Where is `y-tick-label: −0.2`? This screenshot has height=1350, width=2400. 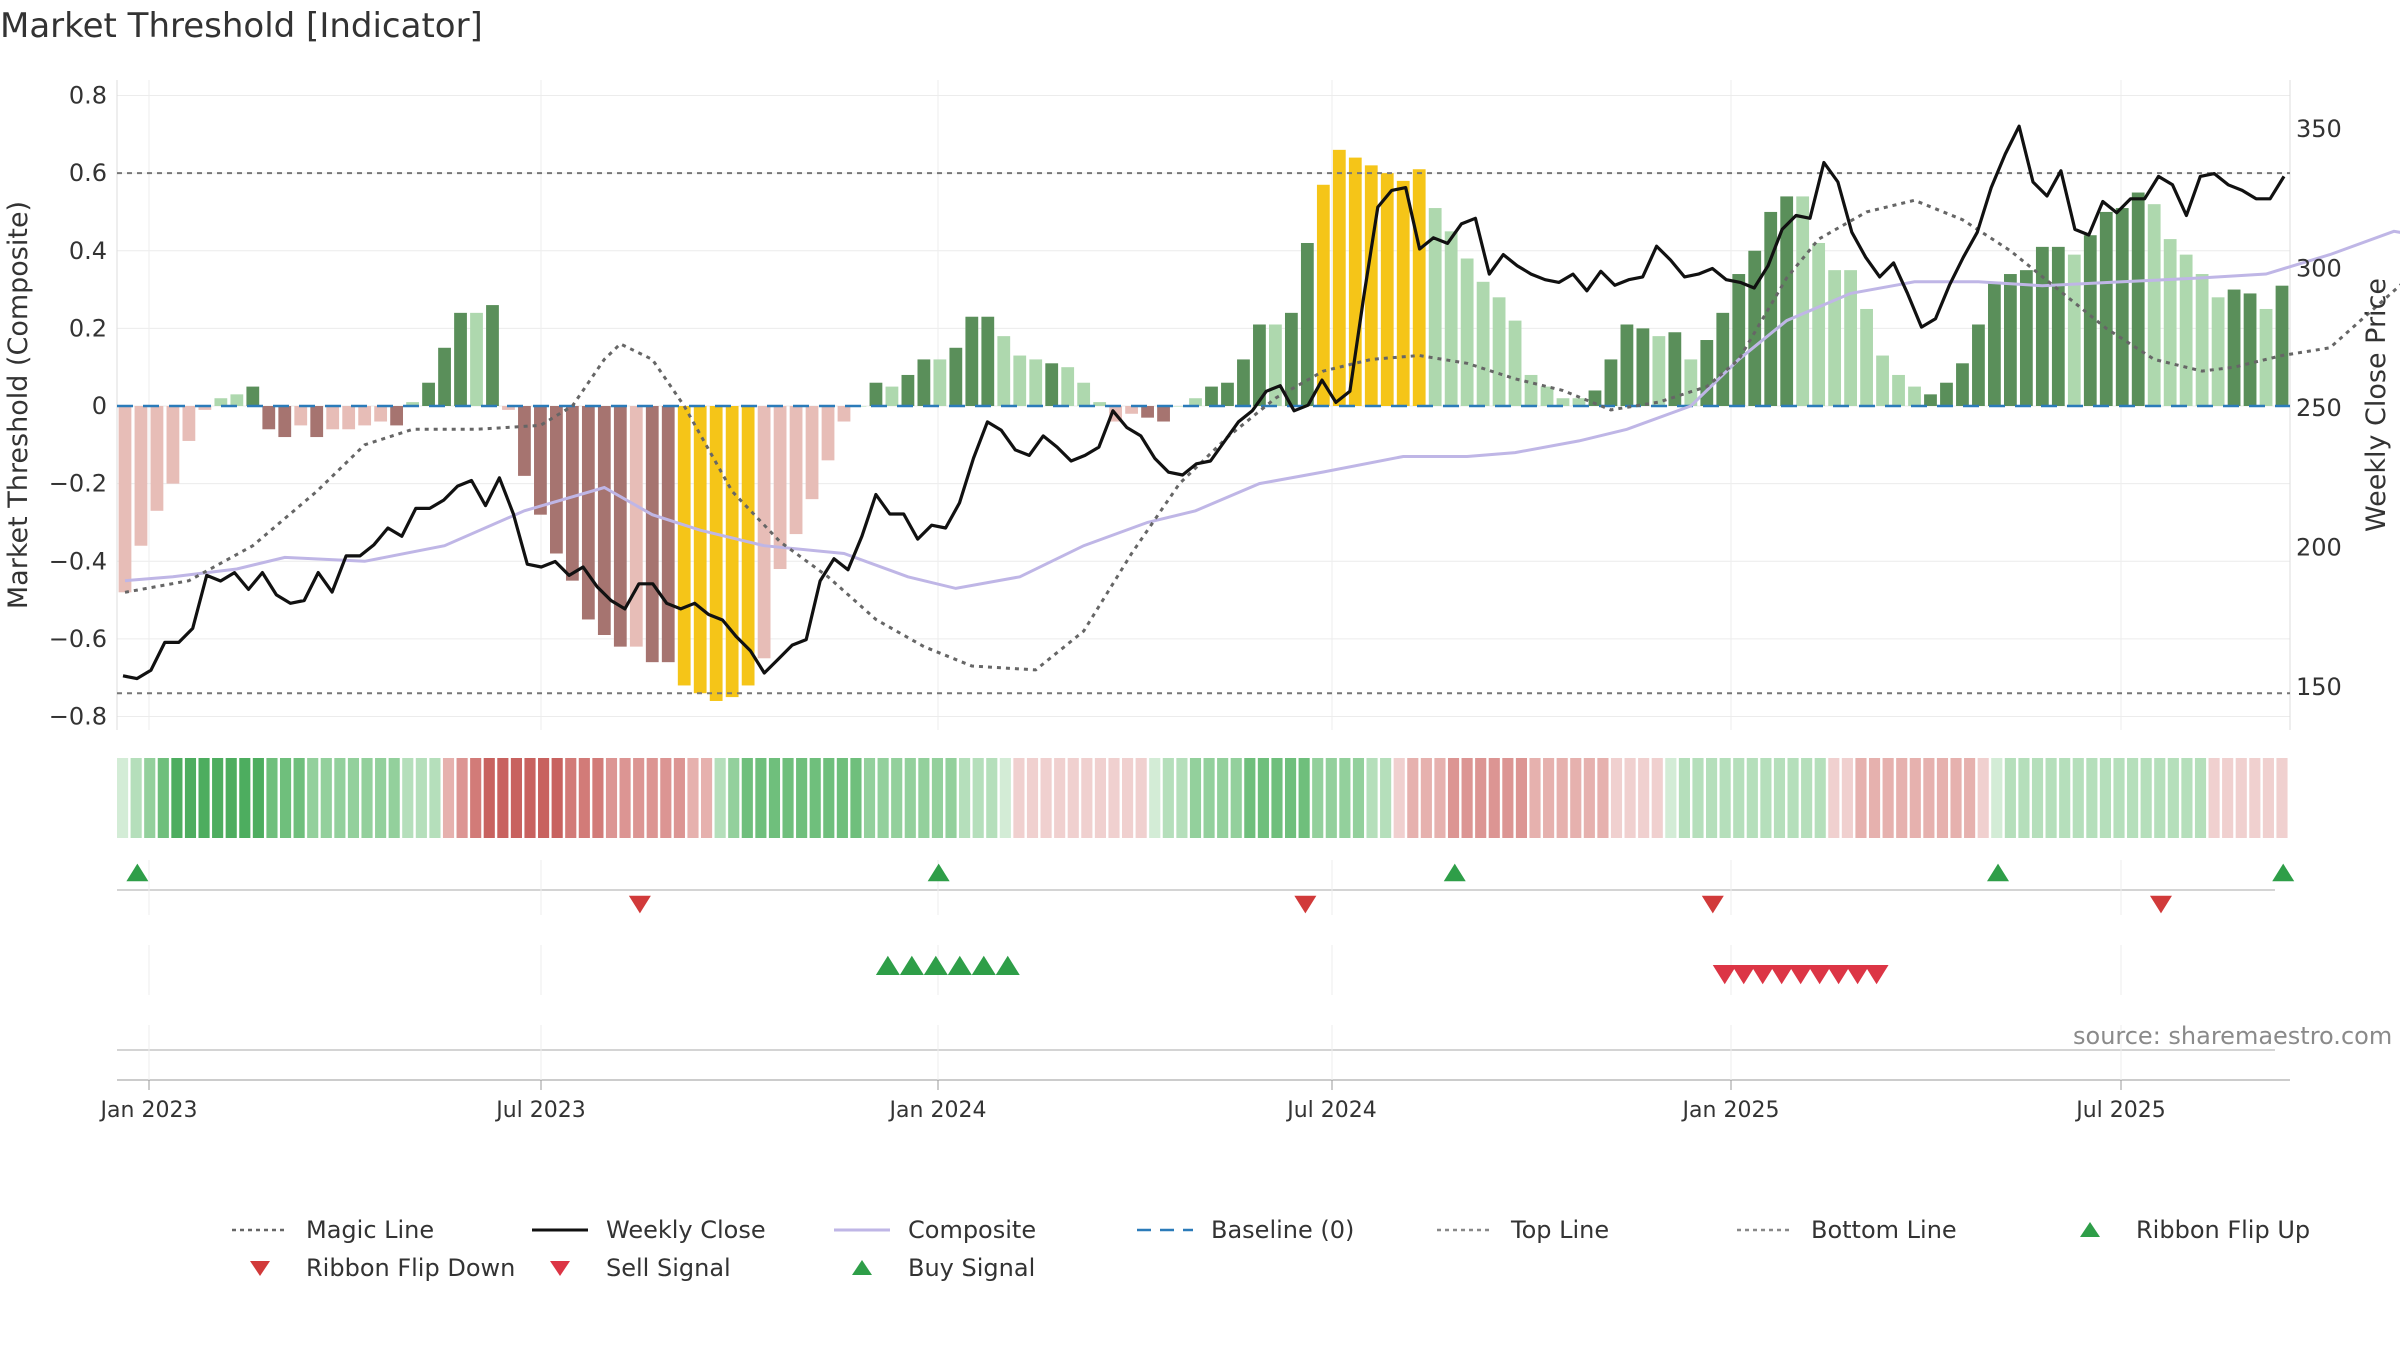
y-tick-label: −0.2 is located at coordinates (78, 484).